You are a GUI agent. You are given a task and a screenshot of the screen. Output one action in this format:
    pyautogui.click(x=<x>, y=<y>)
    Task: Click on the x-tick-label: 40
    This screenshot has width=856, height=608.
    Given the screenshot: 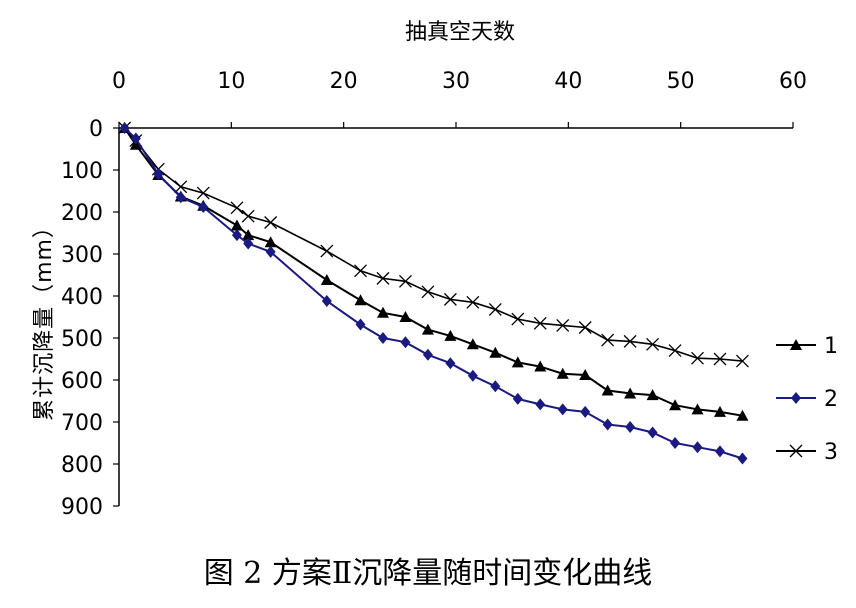 What is the action you would take?
    pyautogui.click(x=568, y=81)
    